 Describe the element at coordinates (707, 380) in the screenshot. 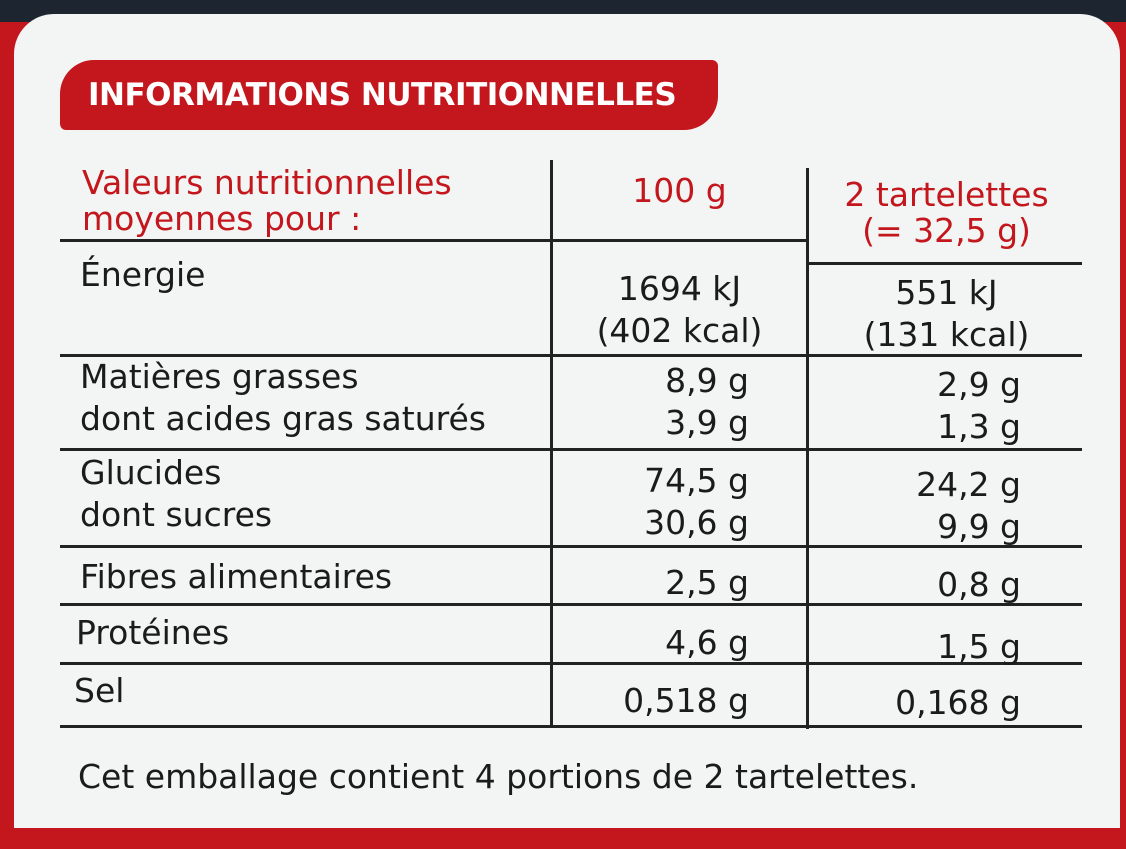

I see `fat-value-100g: 8,9 g` at that location.